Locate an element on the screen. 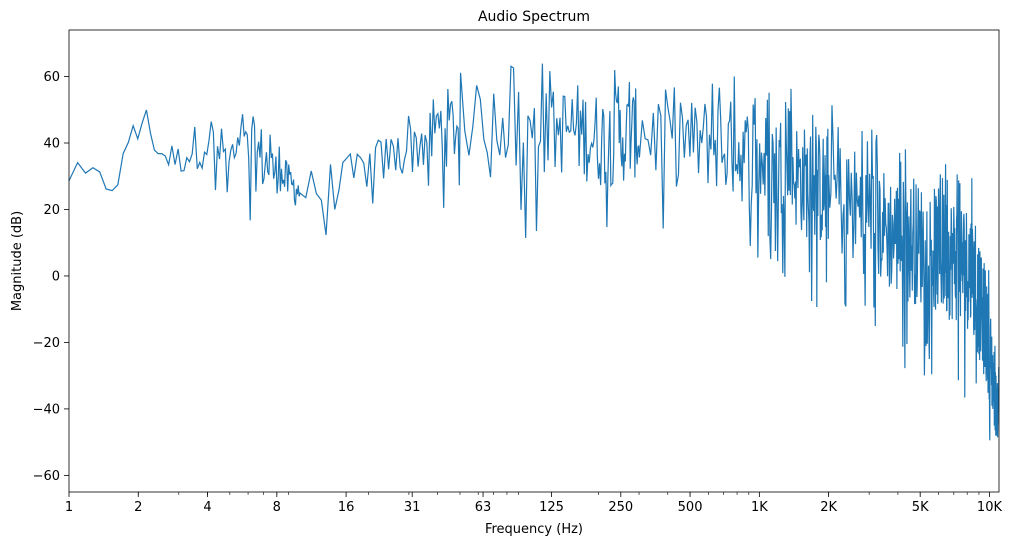 The image size is (1012, 545). x-tick-label: 2K is located at coordinates (828, 507).